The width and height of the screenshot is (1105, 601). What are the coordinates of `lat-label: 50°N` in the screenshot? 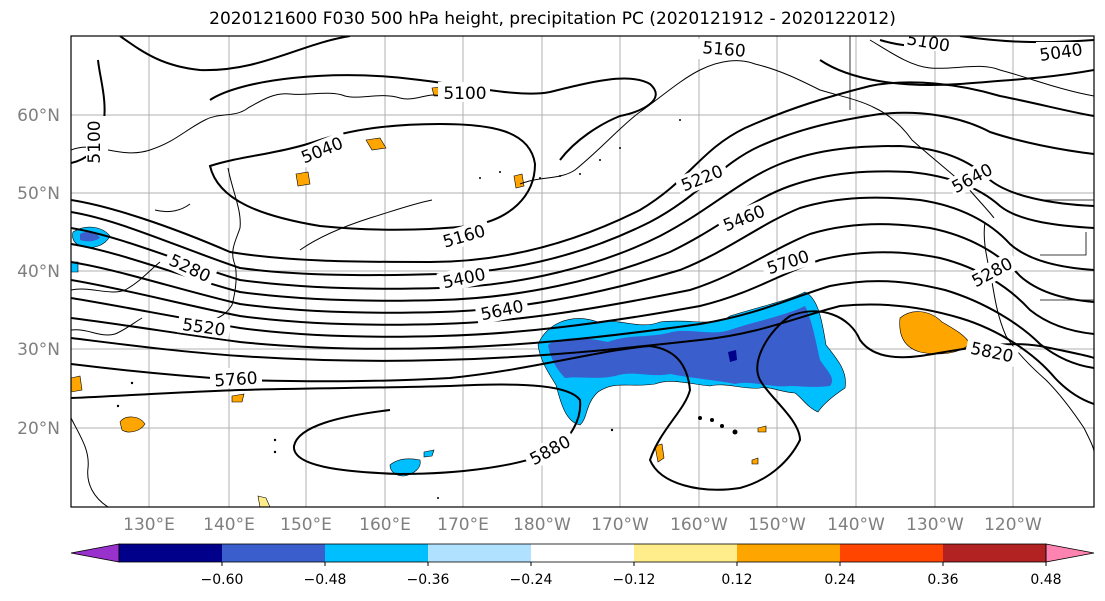 It's located at (38, 194).